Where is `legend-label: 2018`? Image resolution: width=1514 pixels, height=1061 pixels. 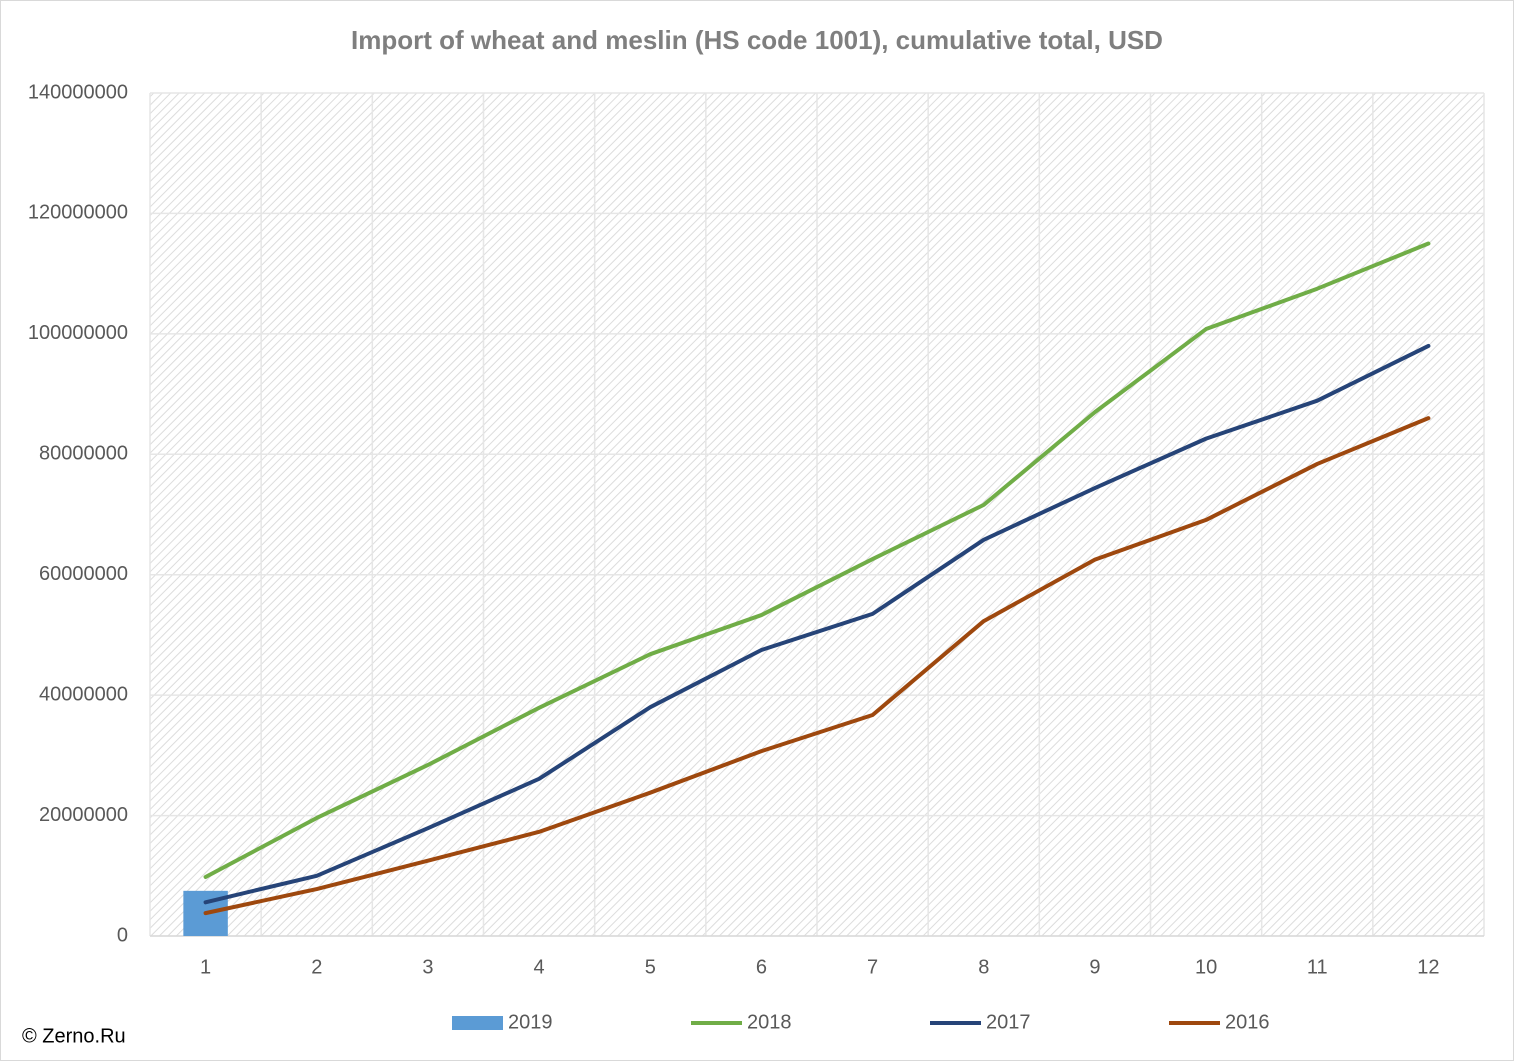 legend-label: 2018 is located at coordinates (769, 1022).